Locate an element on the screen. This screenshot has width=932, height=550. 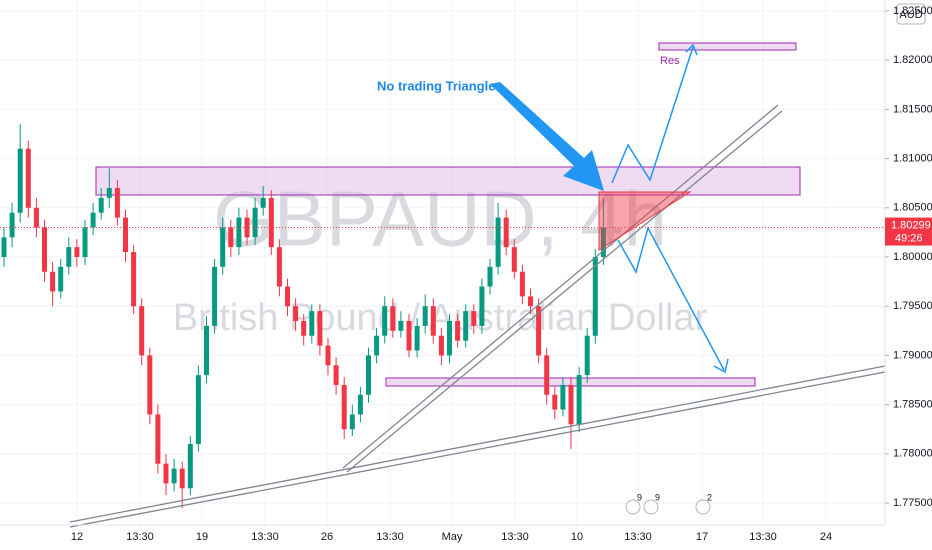
last-price-box is located at coordinates (908, 231).